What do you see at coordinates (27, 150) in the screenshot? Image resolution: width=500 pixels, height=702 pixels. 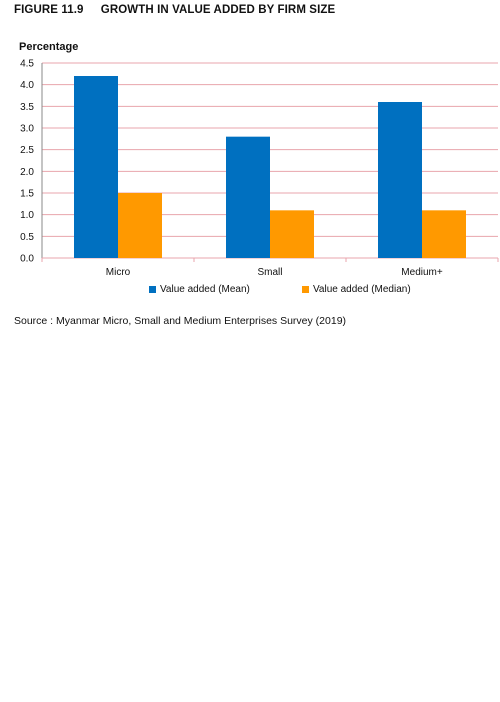 I see `y-tick-label: 2.5` at bounding box center [27, 150].